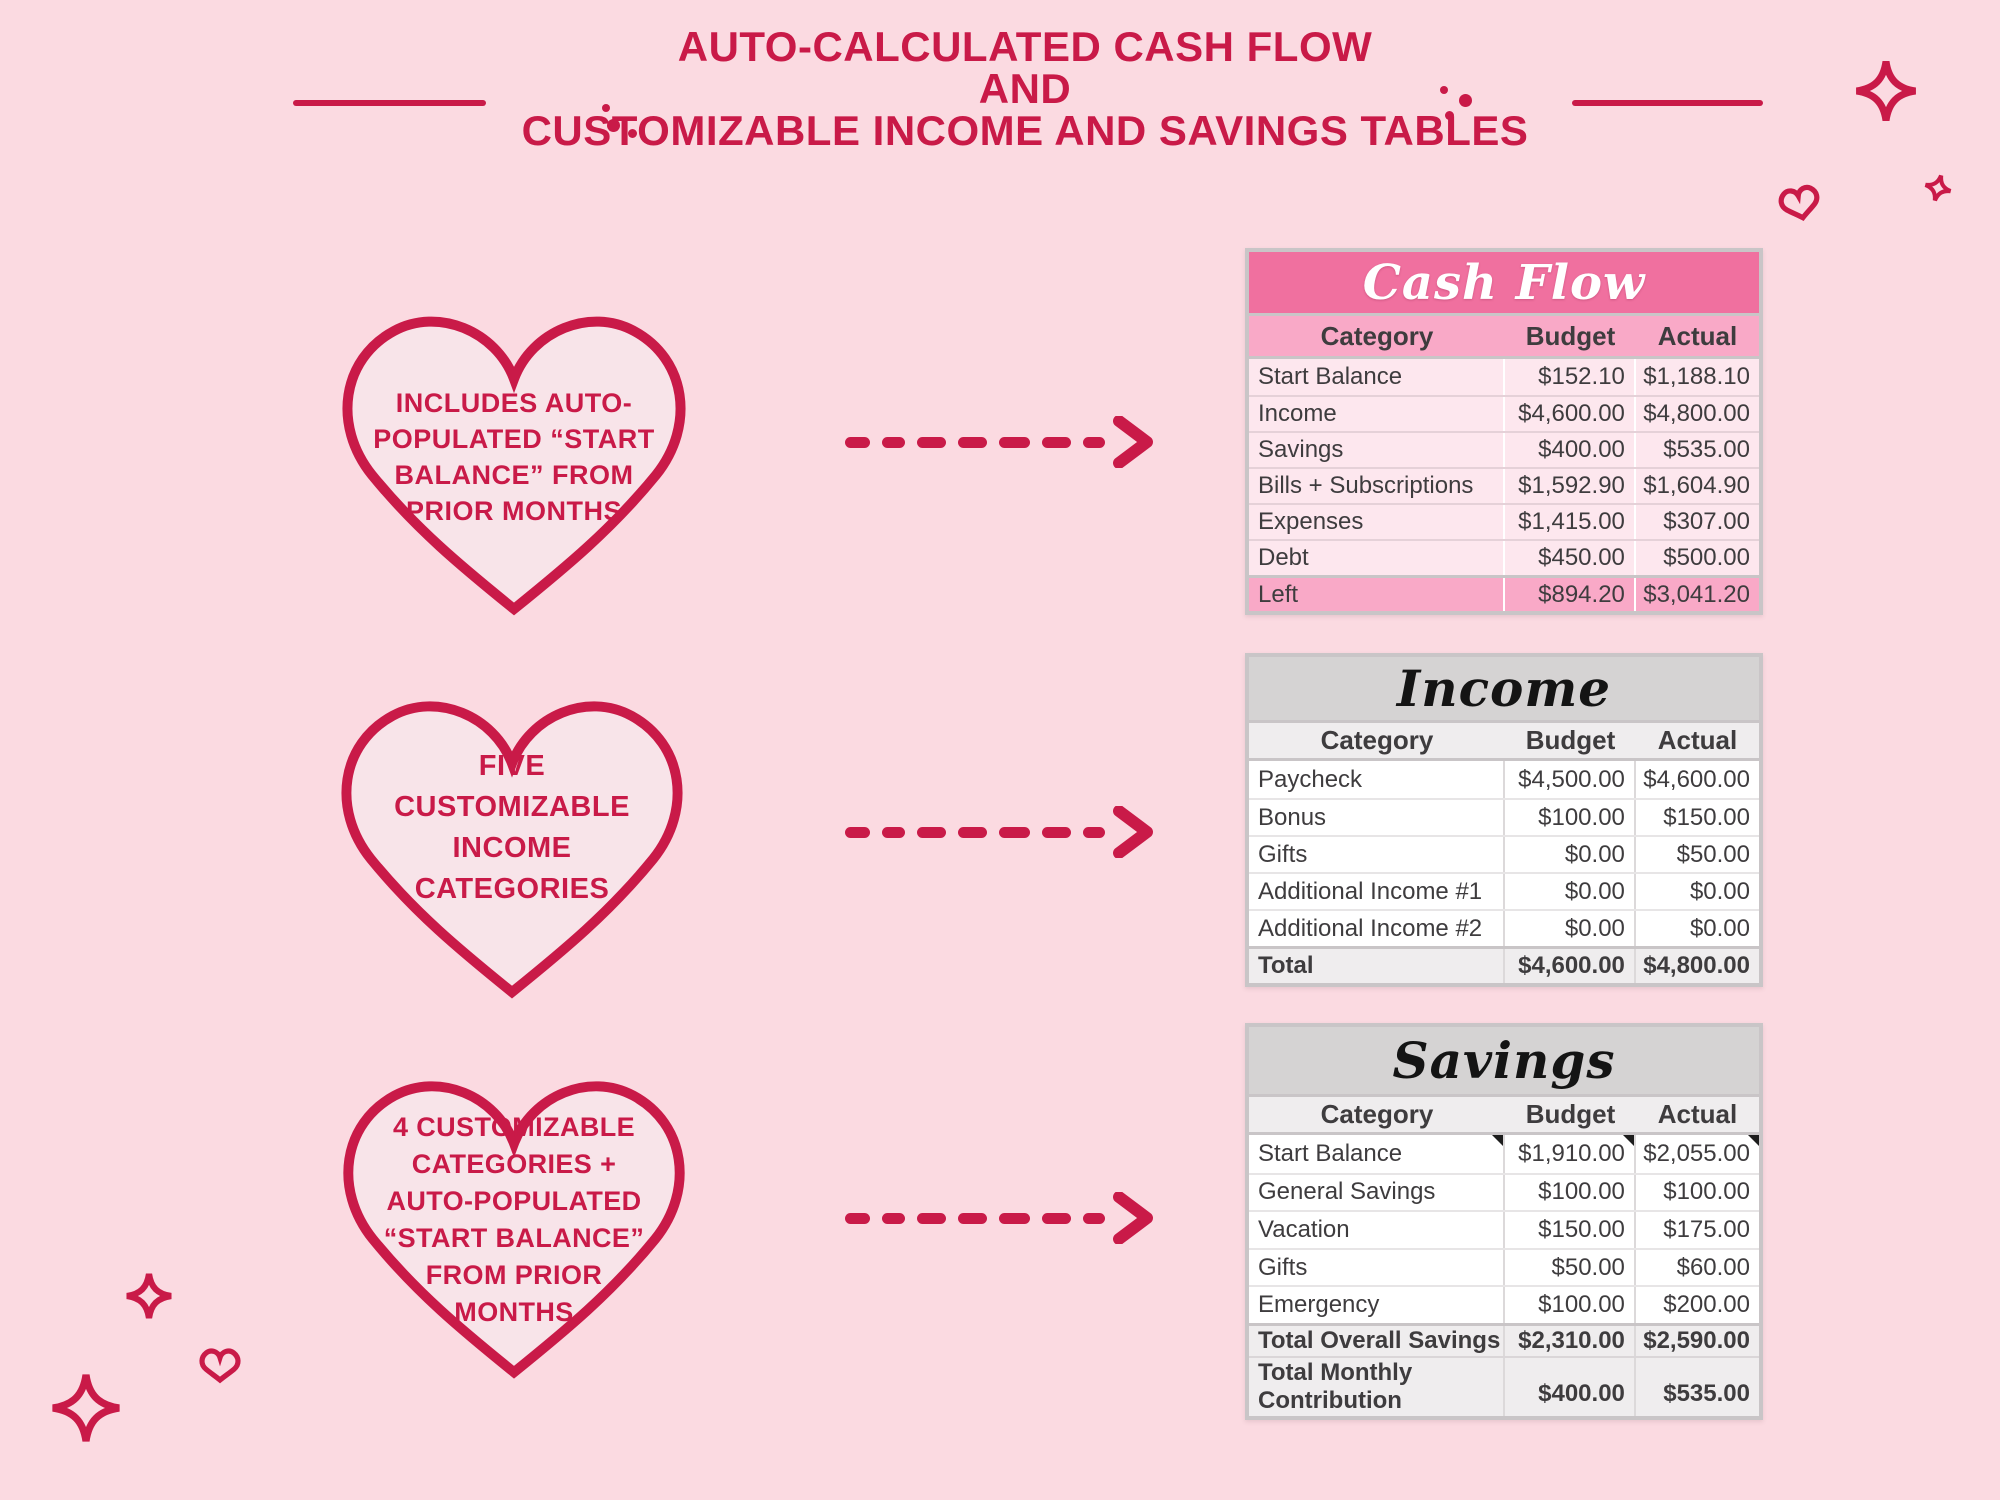 This screenshot has width=2000, height=1500. I want to click on actual-cell: $3,041.20, so click(1696, 594).